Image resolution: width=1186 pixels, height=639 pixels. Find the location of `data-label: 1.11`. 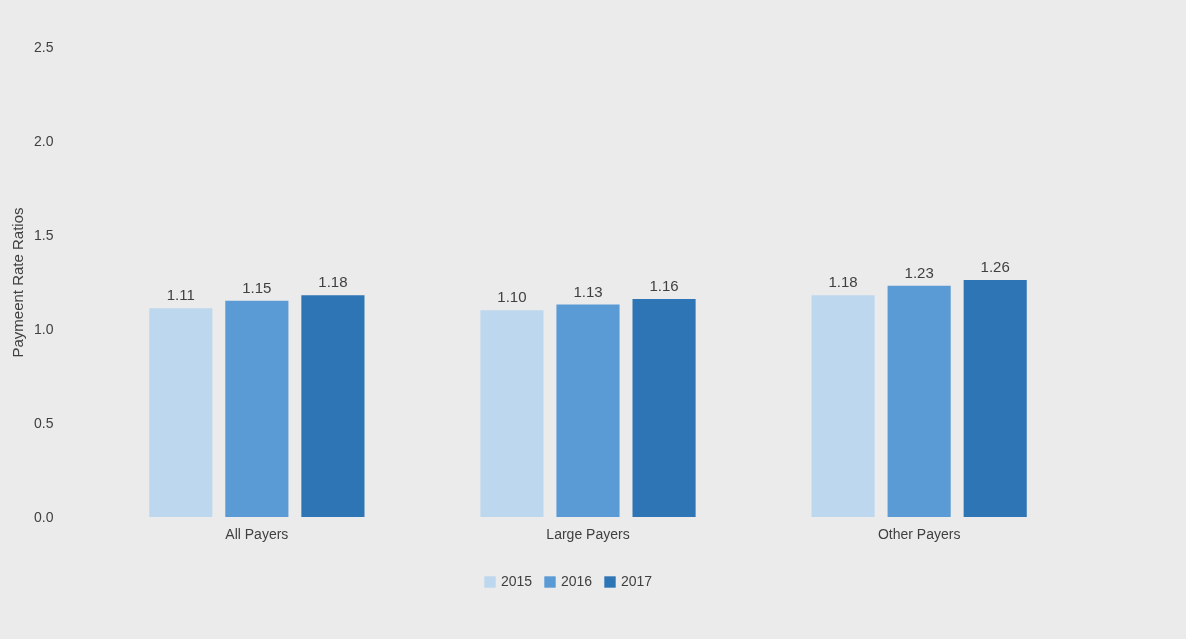

data-label: 1.11 is located at coordinates (180, 295).